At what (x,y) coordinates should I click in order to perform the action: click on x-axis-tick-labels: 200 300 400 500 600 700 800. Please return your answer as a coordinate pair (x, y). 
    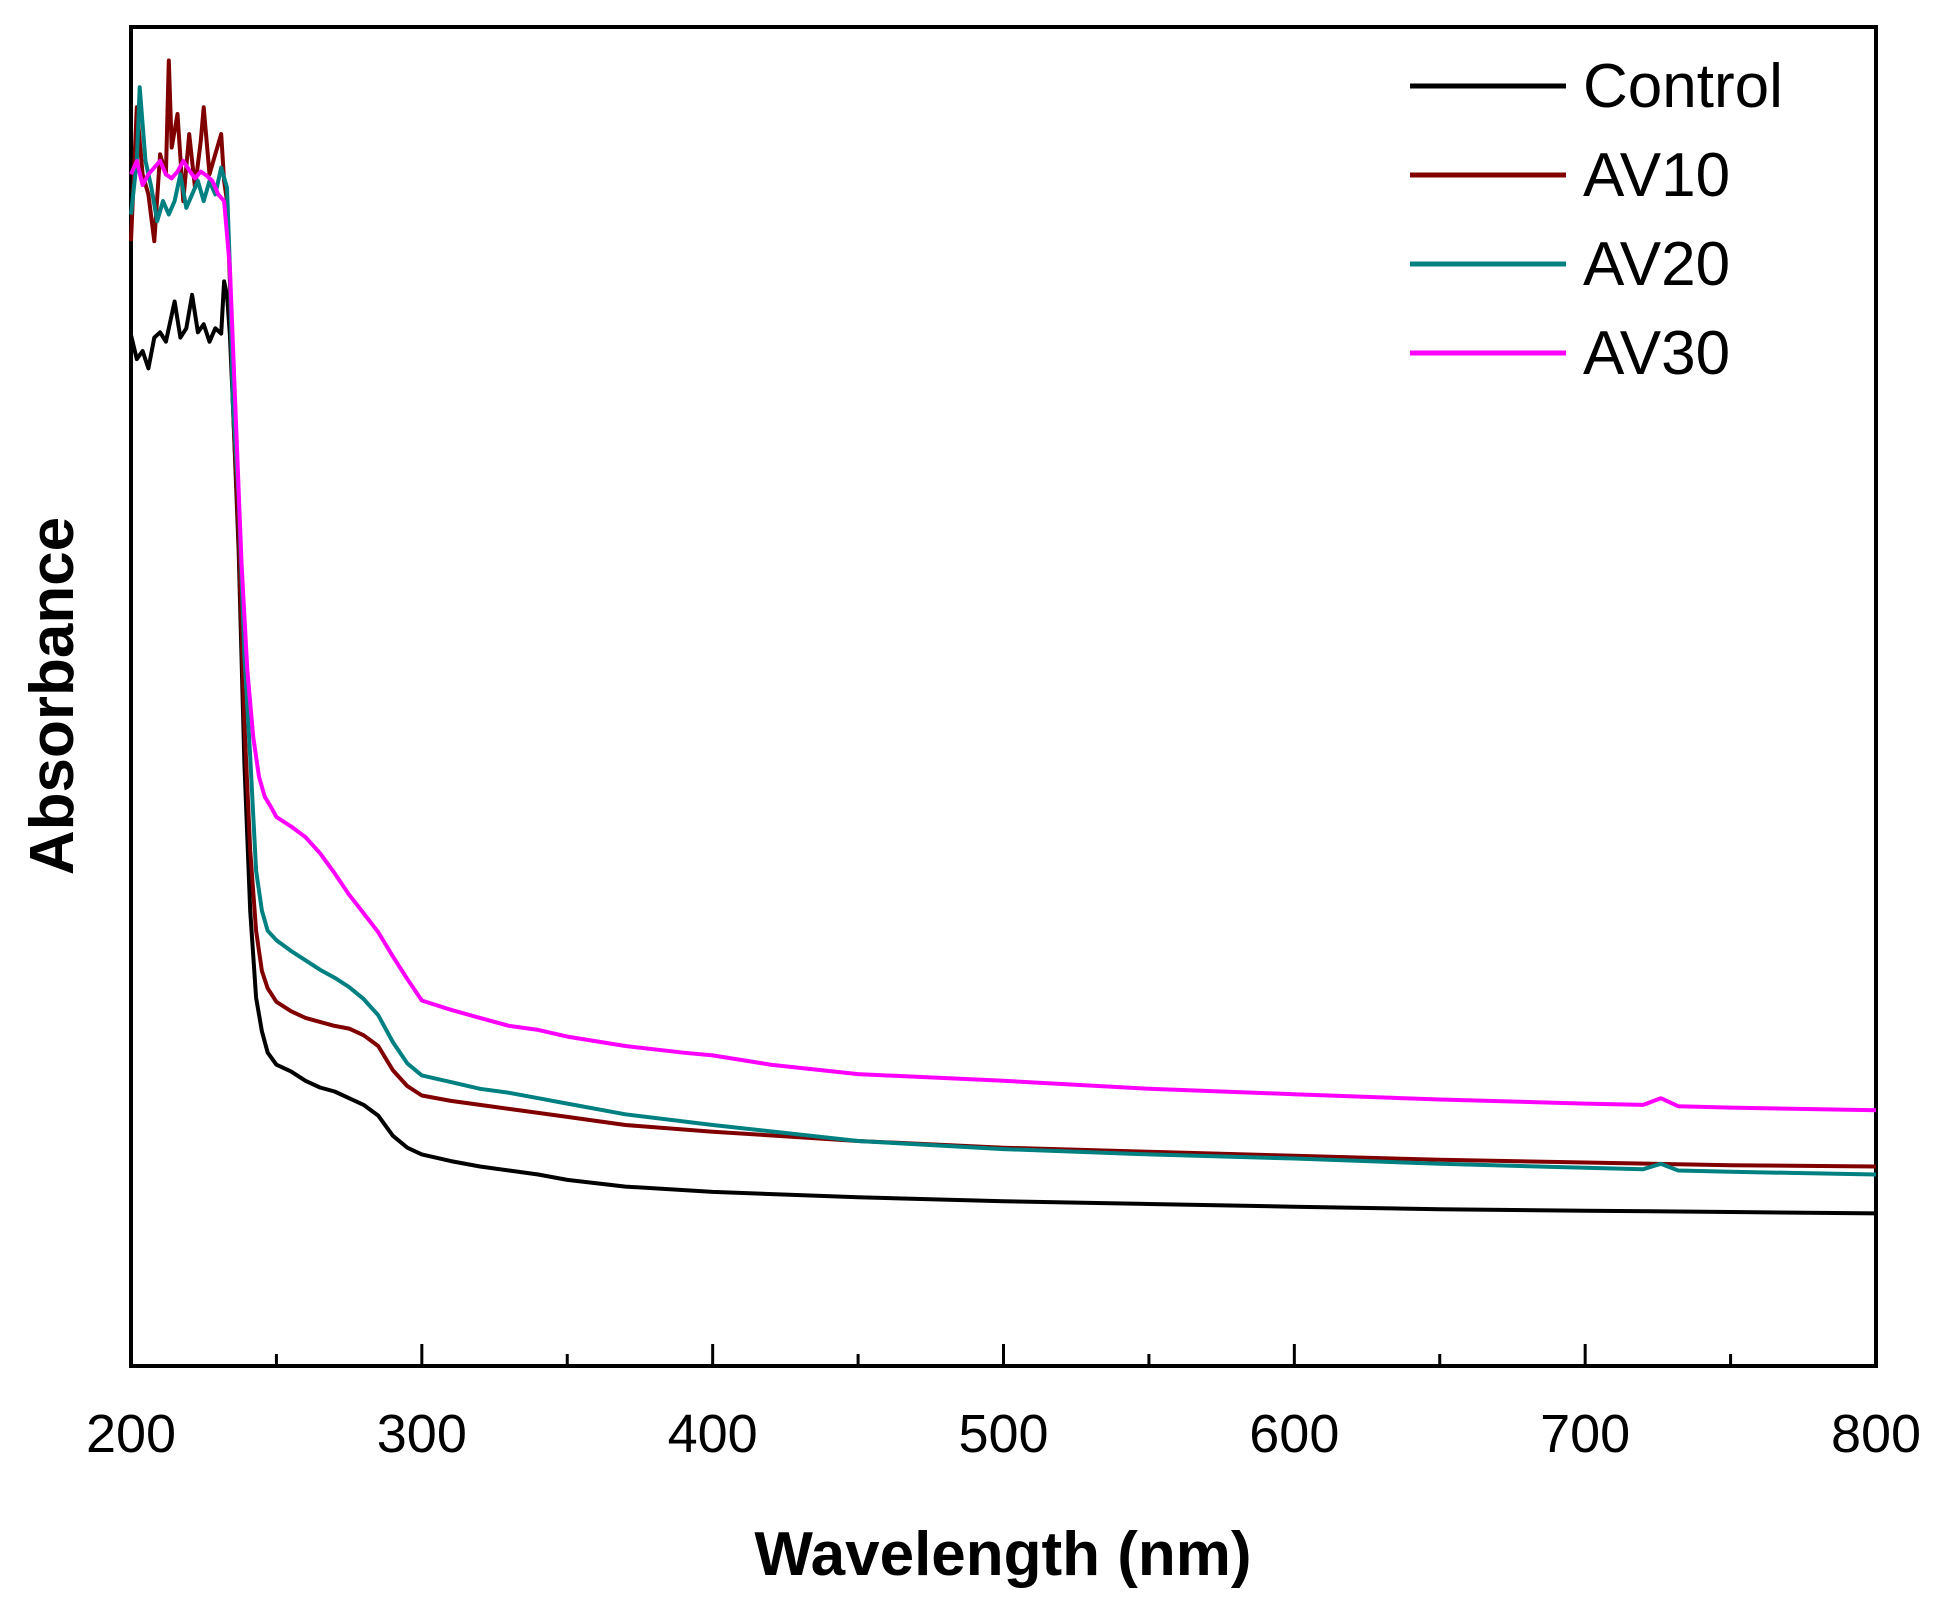
    Looking at the image, I should click on (1003, 1434).